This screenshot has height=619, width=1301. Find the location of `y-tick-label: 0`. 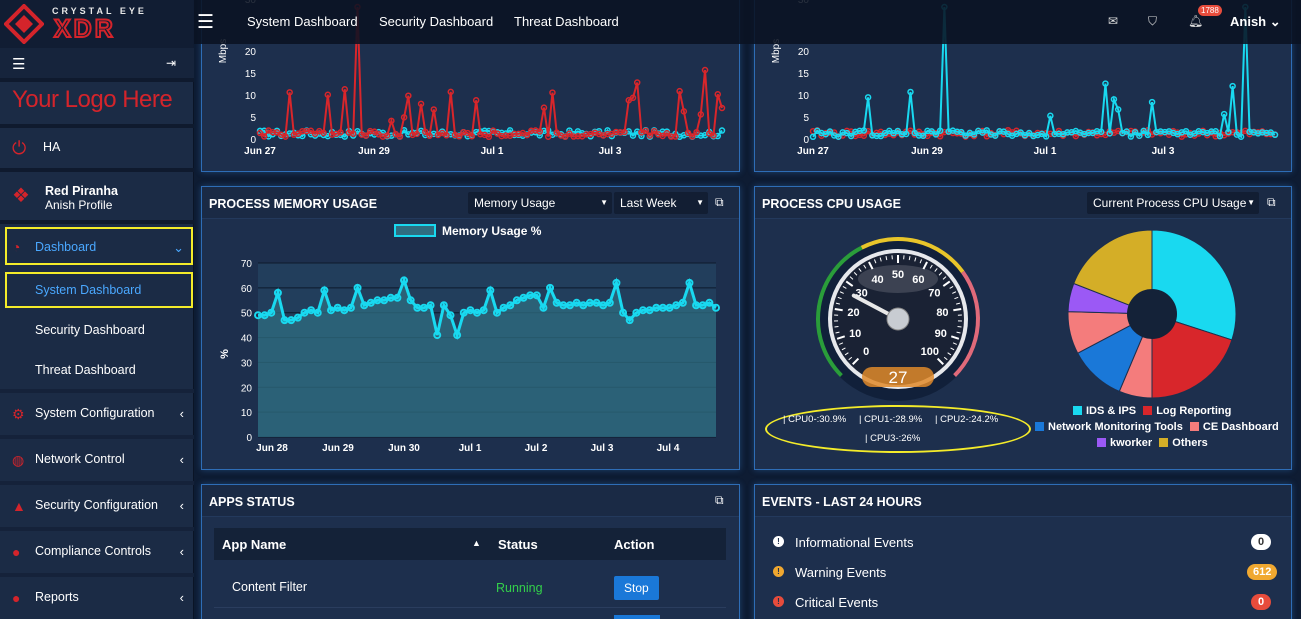

y-tick-label: 0 is located at coordinates (249, 438).